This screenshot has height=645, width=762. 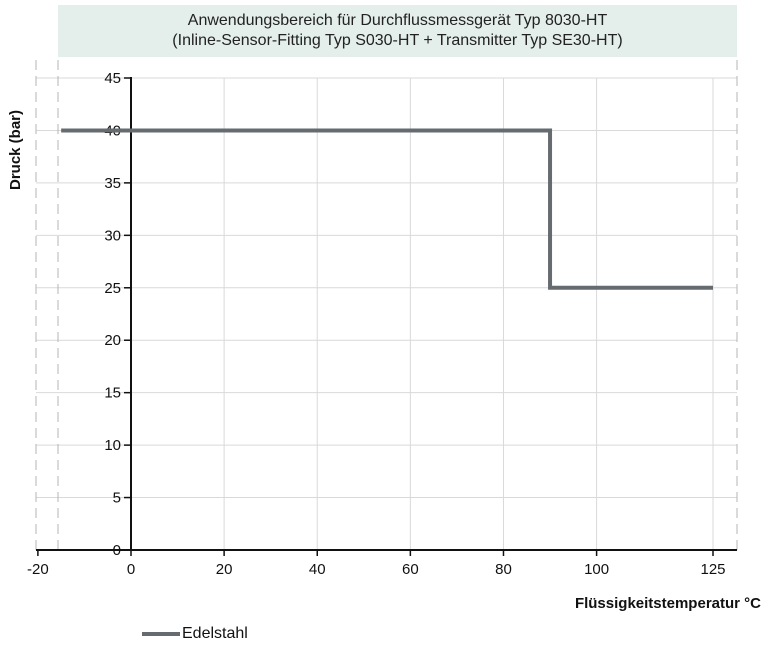 What do you see at coordinates (712, 569) in the screenshot?
I see `x-tick-label: 125` at bounding box center [712, 569].